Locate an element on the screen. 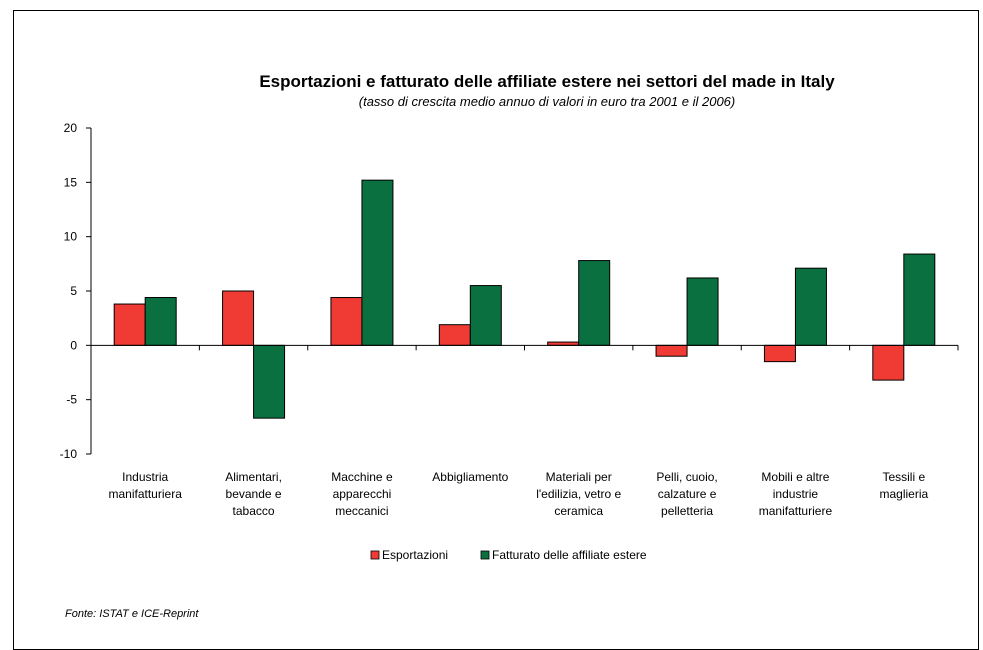 Image resolution: width=983 pixels, height=650 pixels. category-label: Abbigliamento is located at coordinates (470, 477).